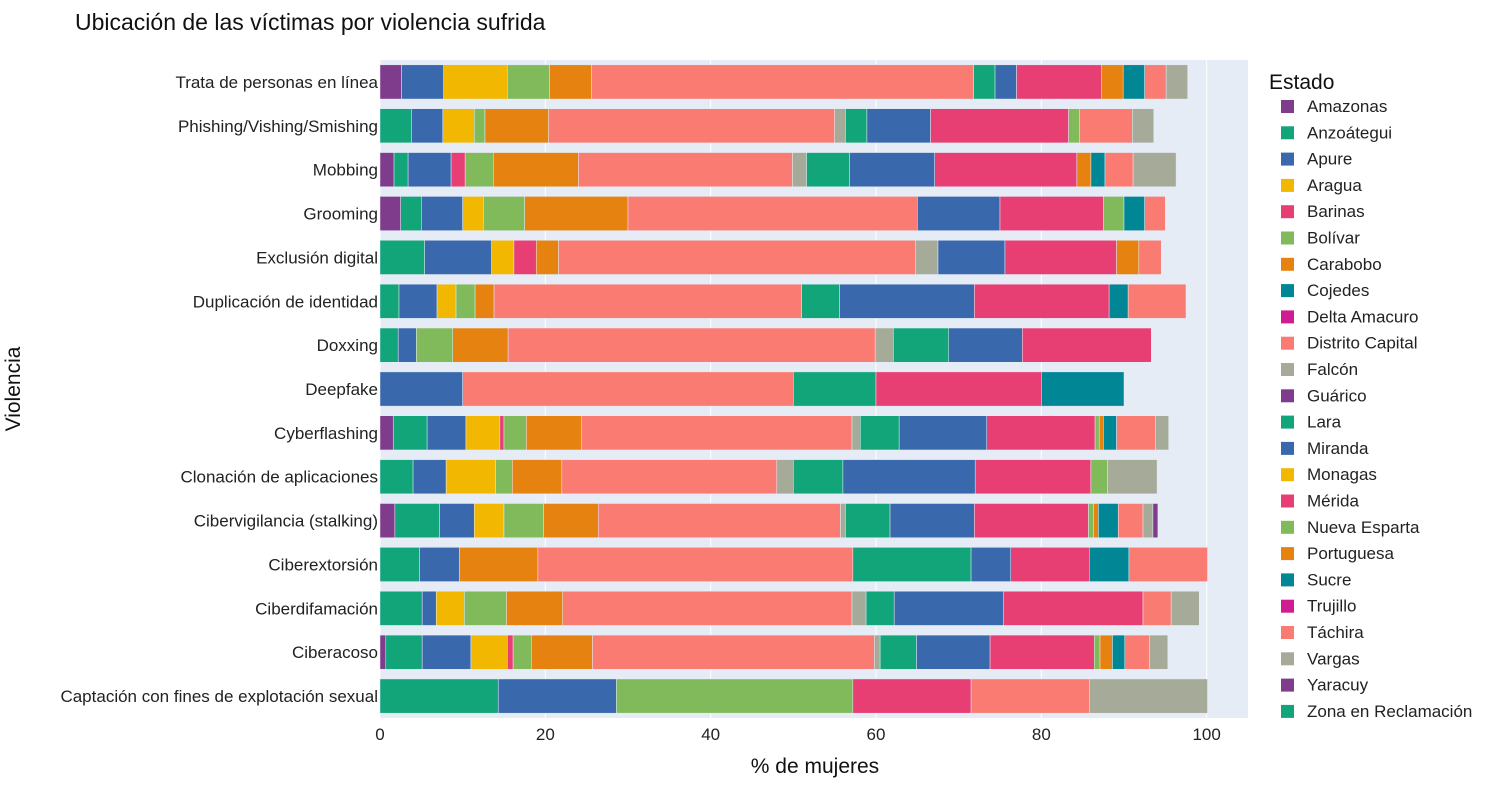  Describe the element at coordinates (815, 766) in the screenshot. I see `x-axis-label: % de mujeres` at that location.